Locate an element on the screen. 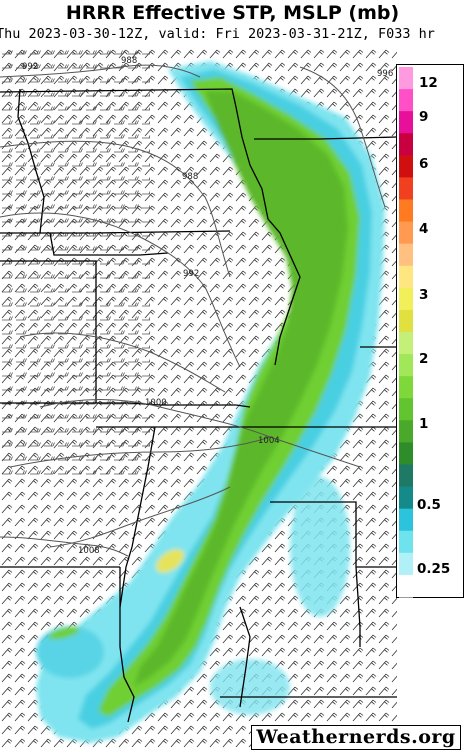  isobar-label-992-nw: 992 is located at coordinates (30, 67).